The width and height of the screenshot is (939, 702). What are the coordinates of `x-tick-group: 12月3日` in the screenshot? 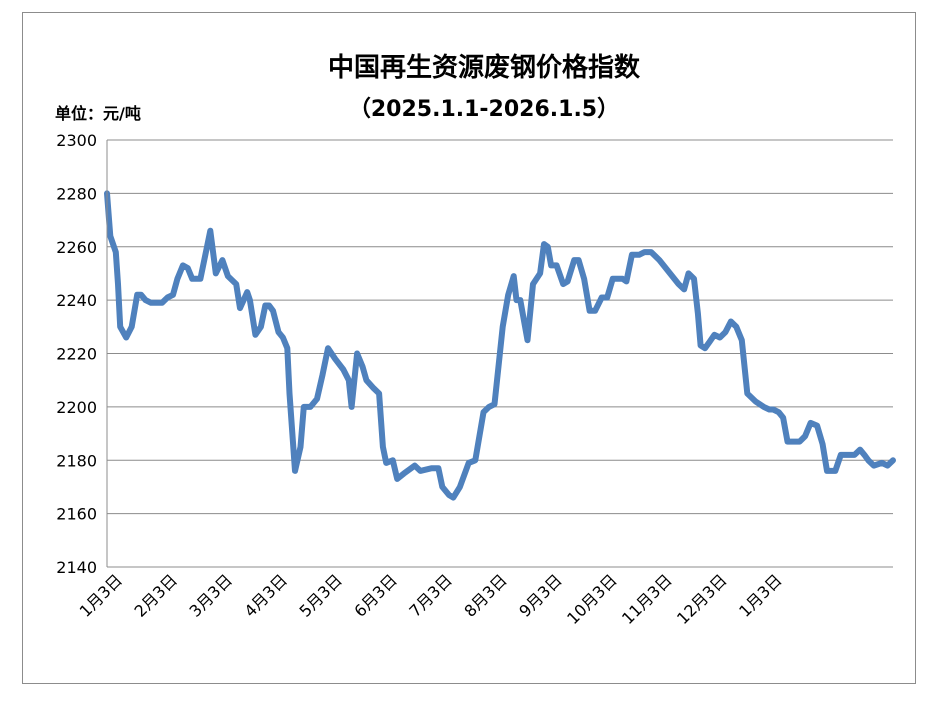 It's located at (702, 599).